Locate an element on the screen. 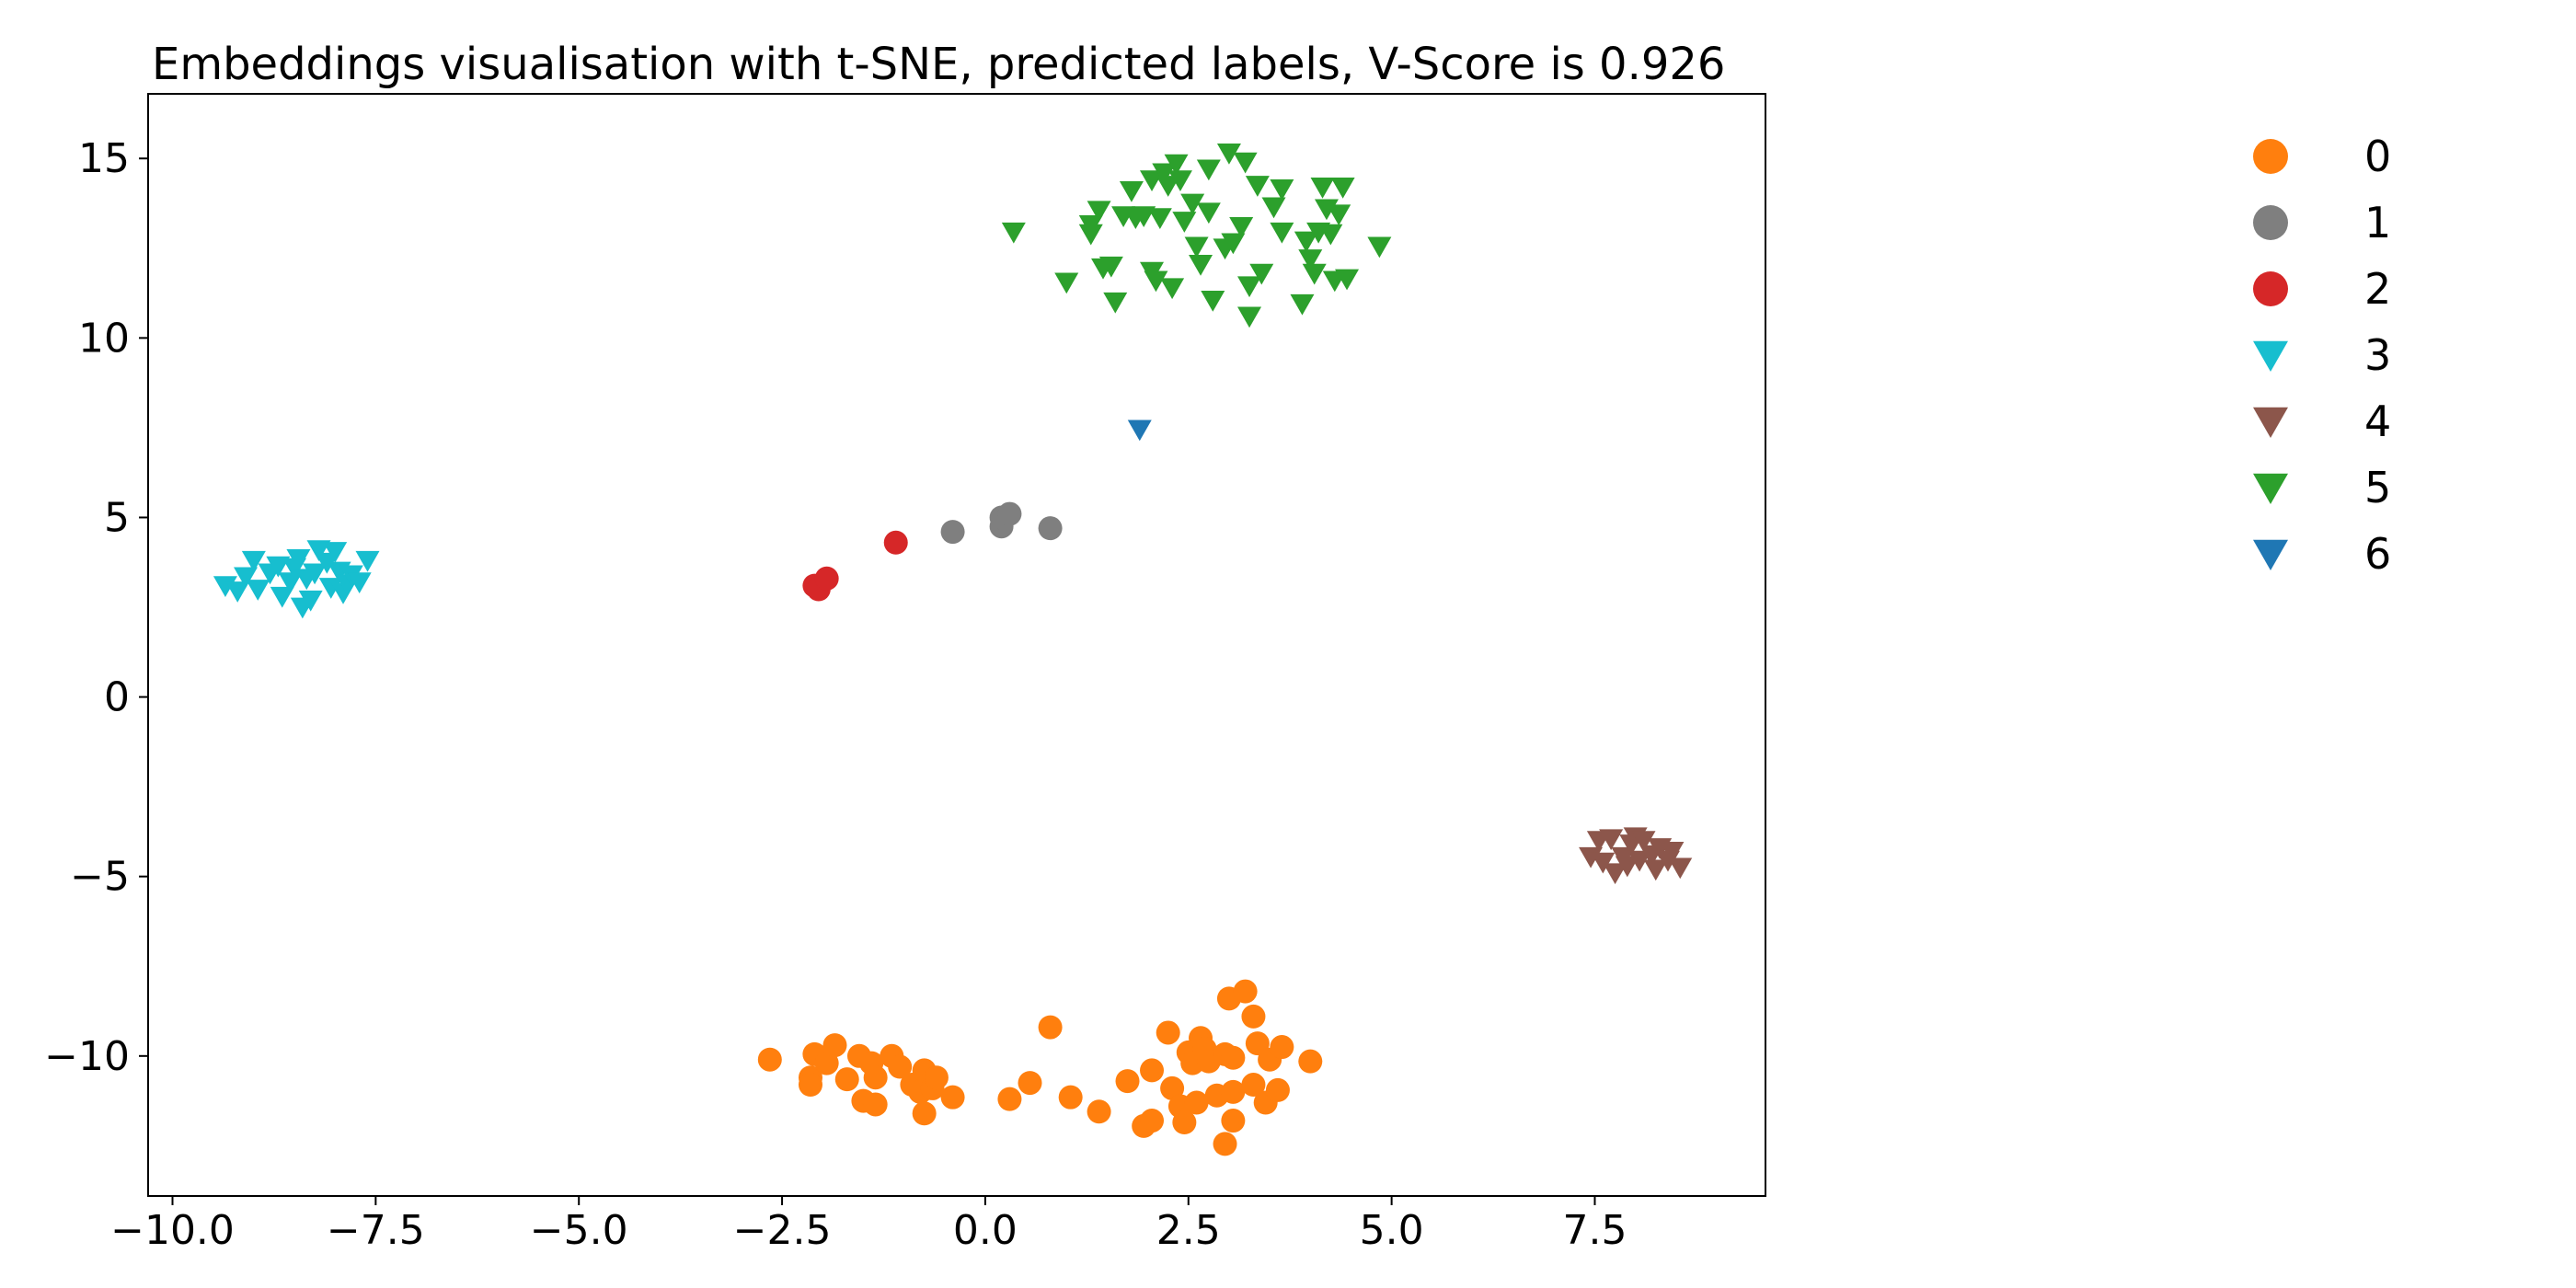 This screenshot has height=1288, width=2576. x-tick-label: −7.5 is located at coordinates (376, 1230).